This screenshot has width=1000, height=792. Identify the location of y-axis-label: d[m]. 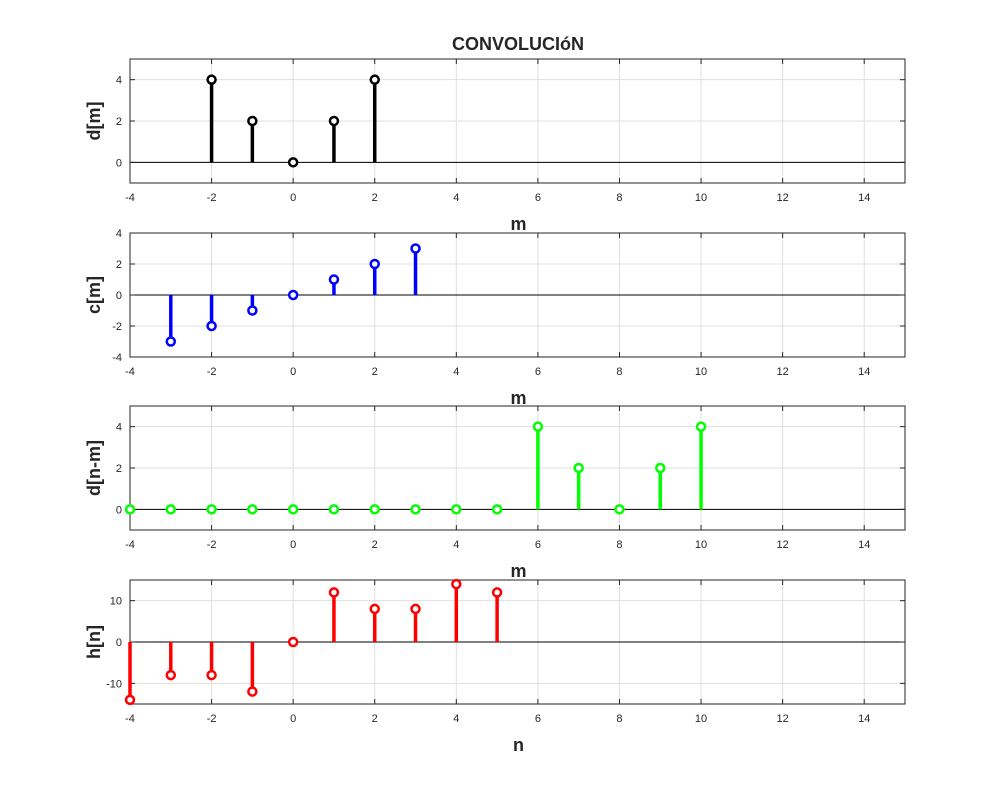
(94, 121).